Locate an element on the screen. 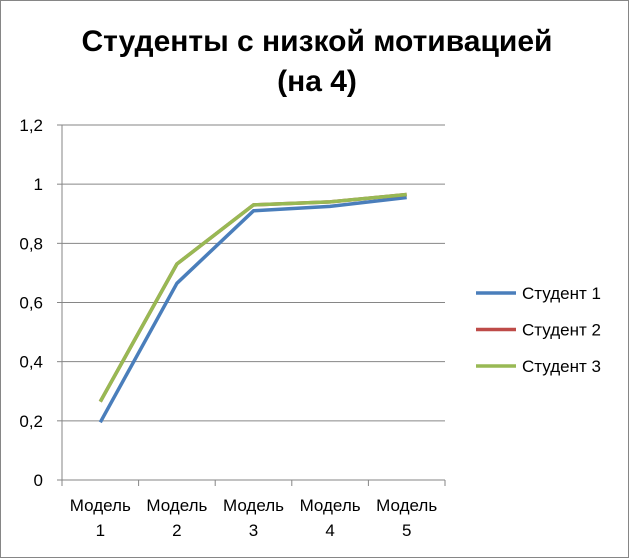  y-tick-label: 0,2 is located at coordinates (31, 421).